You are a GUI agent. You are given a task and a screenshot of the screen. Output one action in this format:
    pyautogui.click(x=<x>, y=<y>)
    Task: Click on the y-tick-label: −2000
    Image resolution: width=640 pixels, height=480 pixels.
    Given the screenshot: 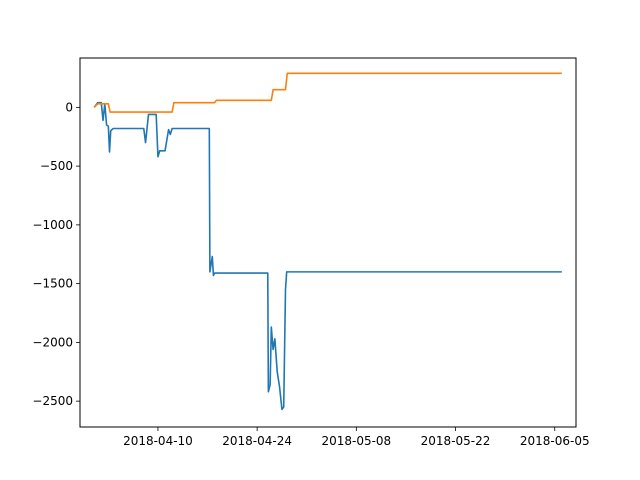 What is the action you would take?
    pyautogui.click(x=52, y=342)
    